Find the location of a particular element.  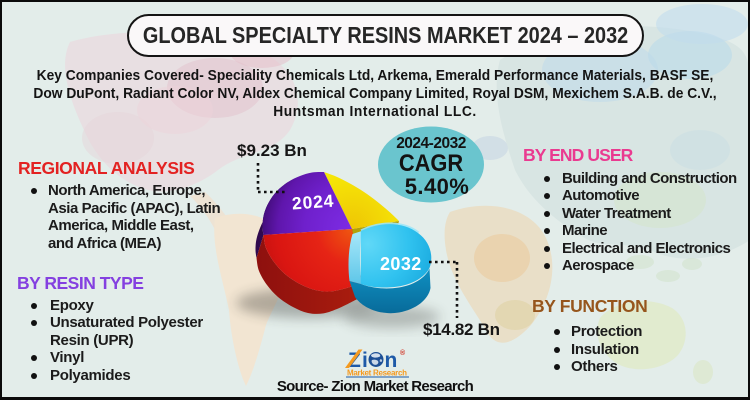

svg-text: Market Research is located at coordinates (377, 373).